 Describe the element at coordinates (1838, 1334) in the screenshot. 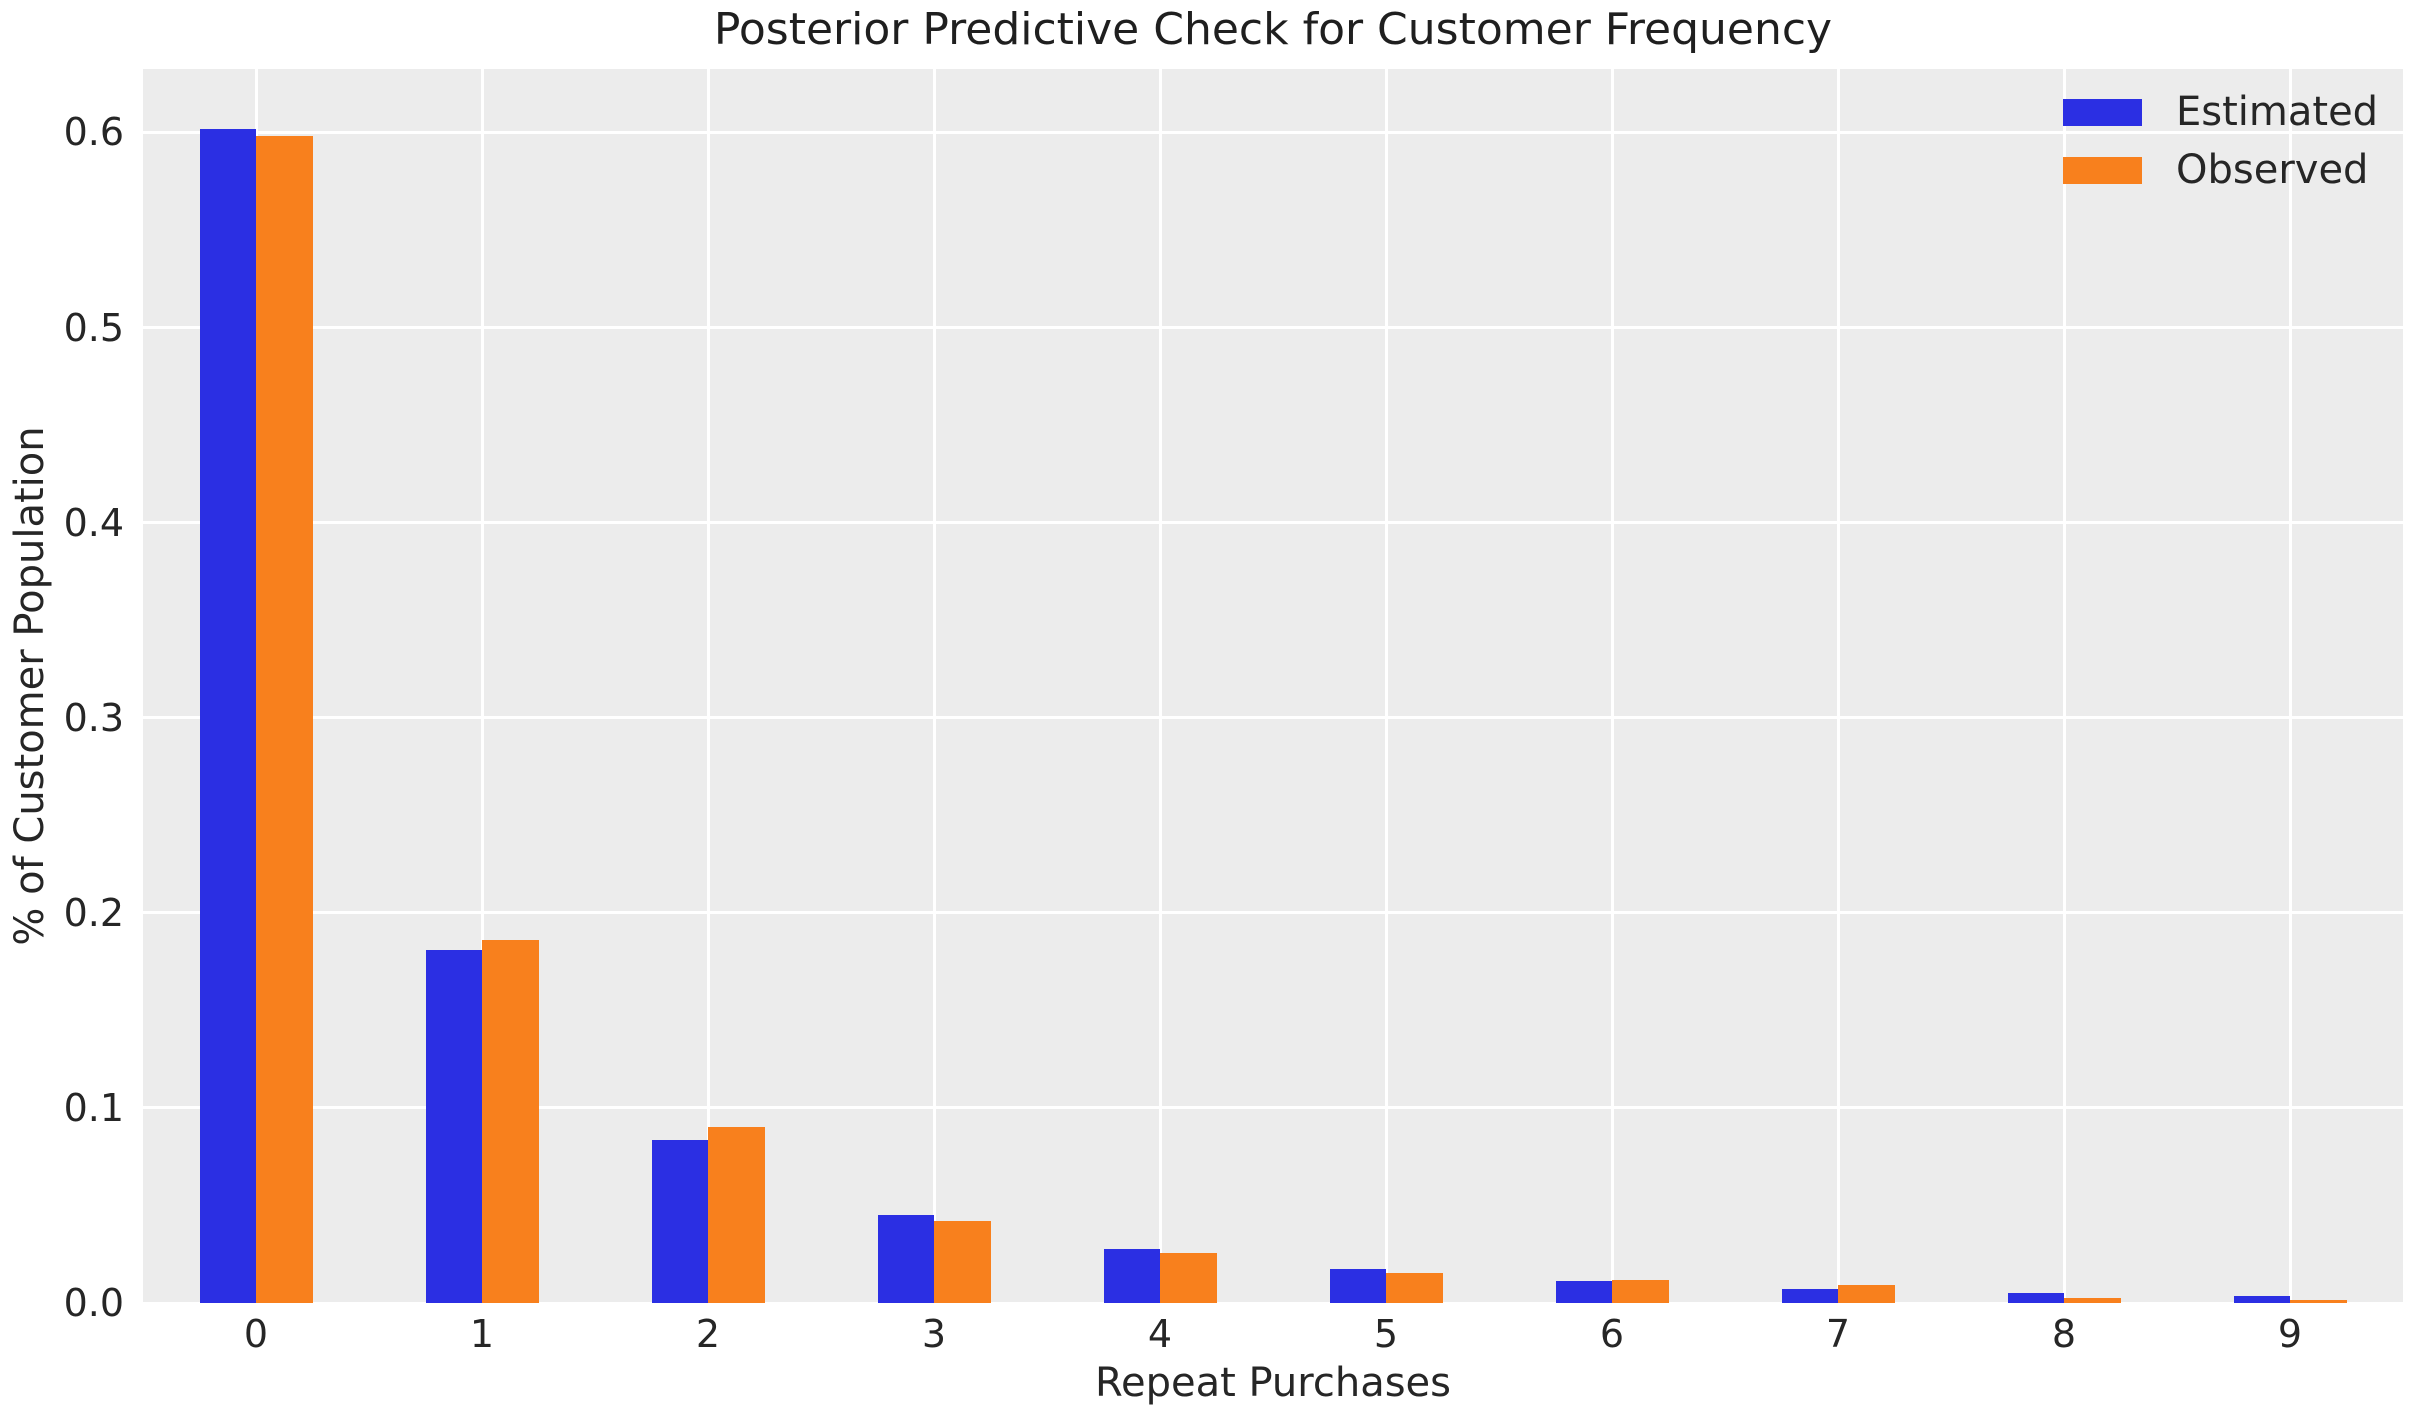

I see `x-tick-7: 7` at that location.